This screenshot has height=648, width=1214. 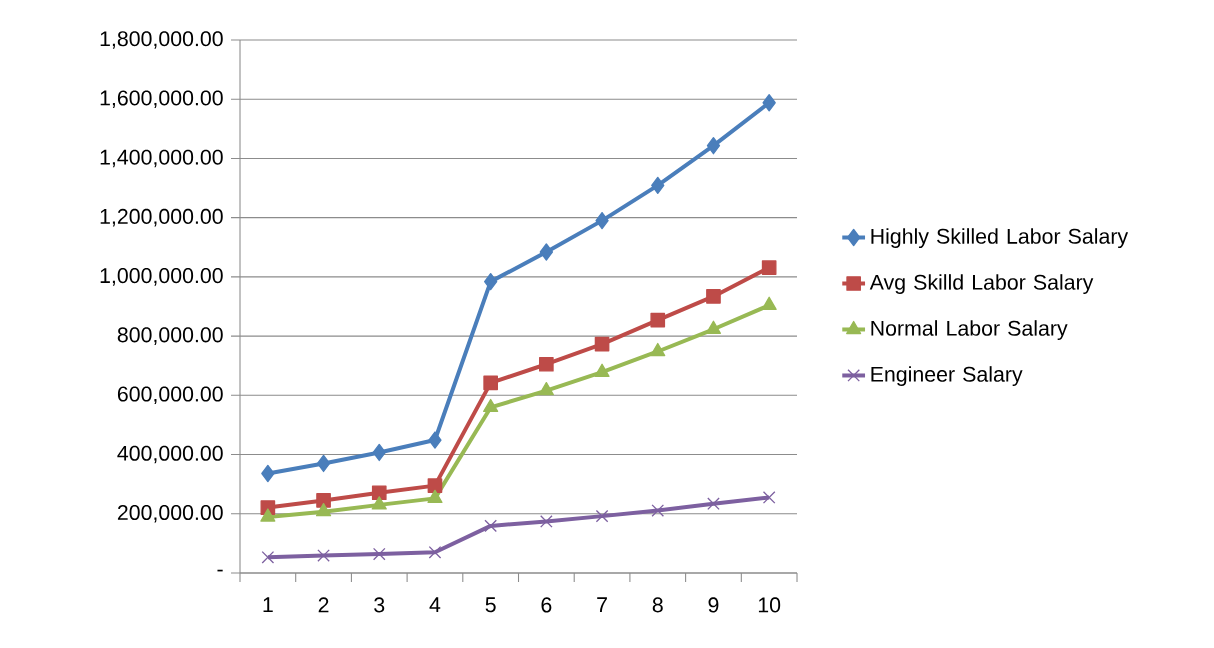 What do you see at coordinates (769, 605) in the screenshot?
I see `x-tick-label: 10` at bounding box center [769, 605].